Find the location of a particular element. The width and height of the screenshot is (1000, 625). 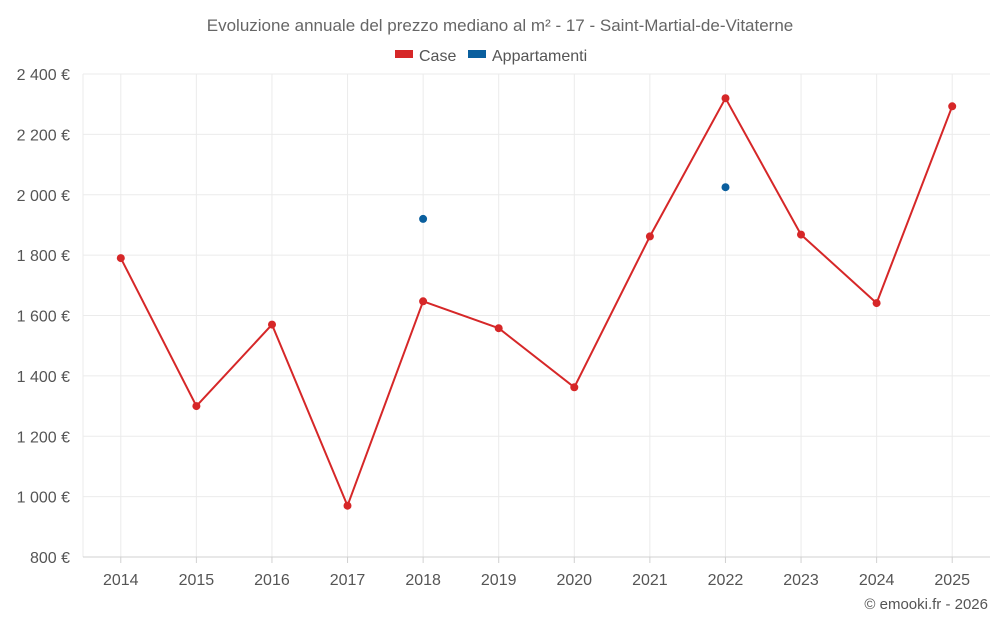

data-point-case-2024 is located at coordinates (876, 303).